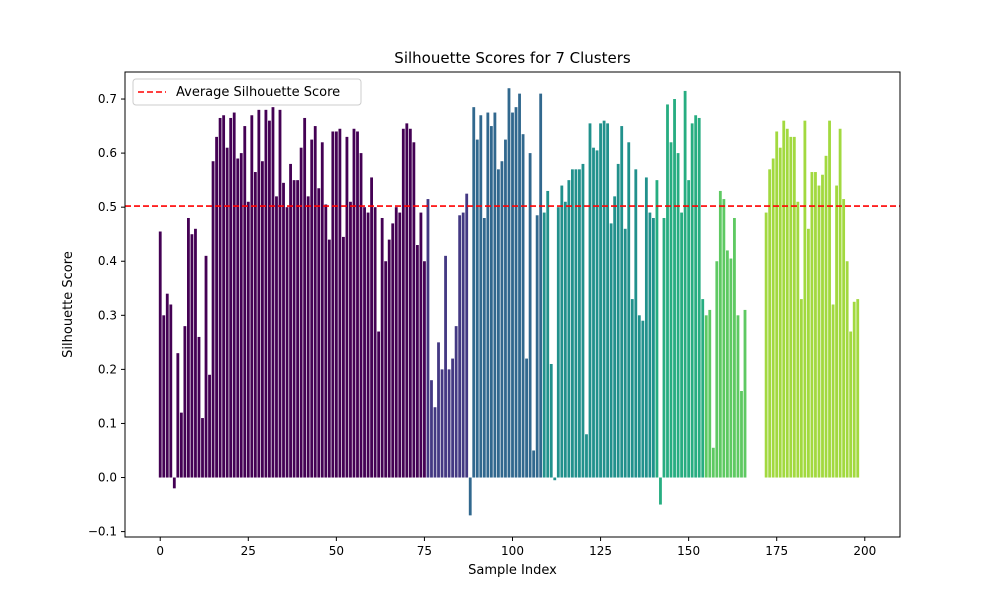  What do you see at coordinates (160, 551) in the screenshot?
I see `x-tick-label: 0` at bounding box center [160, 551].